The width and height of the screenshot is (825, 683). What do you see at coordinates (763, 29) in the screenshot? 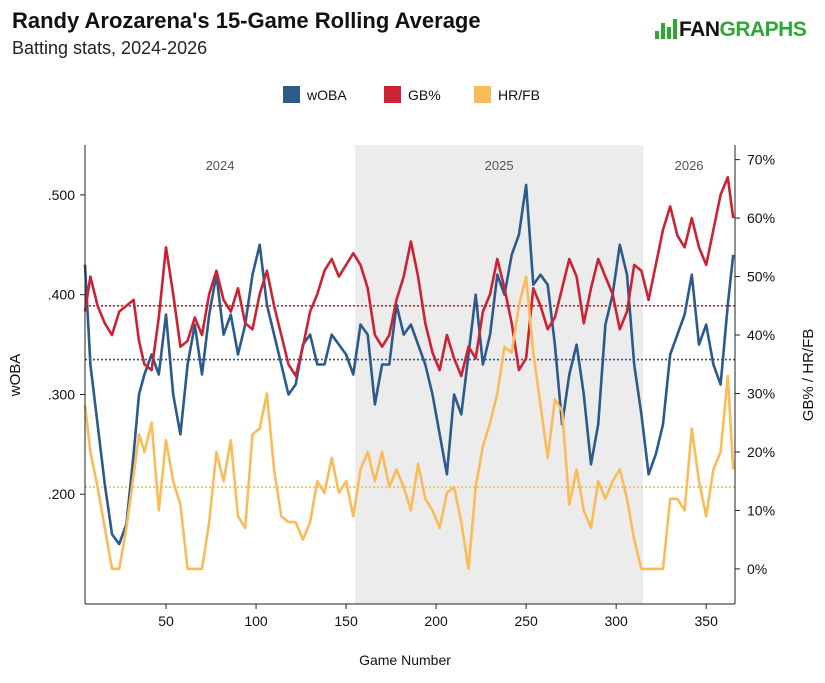
I see `logo-text-graphs: GRAPHS` at bounding box center [763, 29].